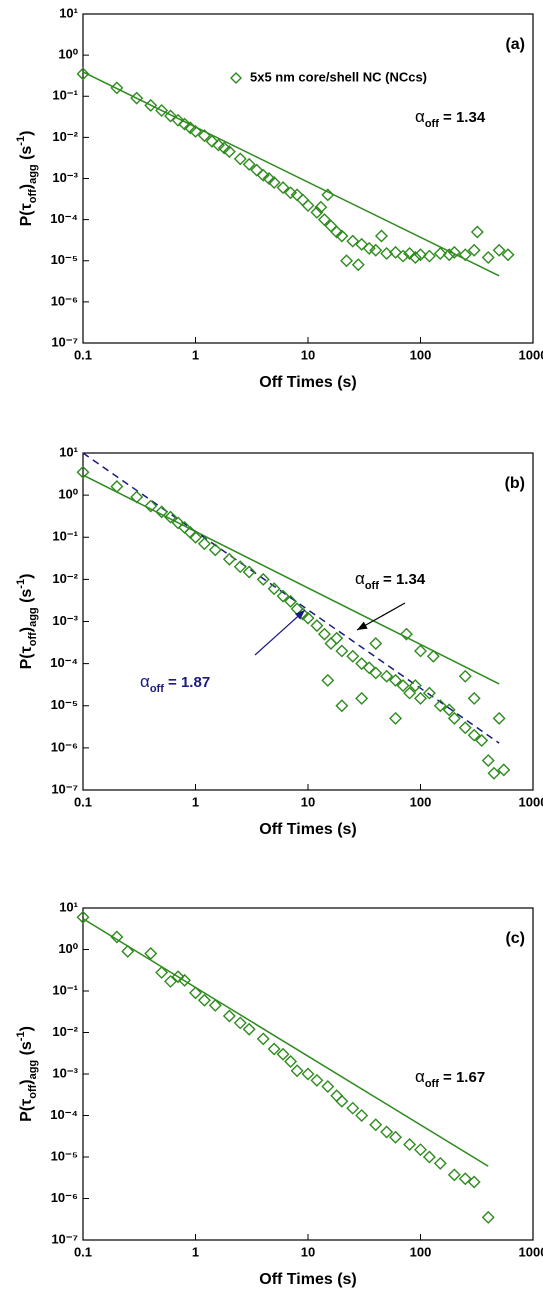 The height and width of the screenshot is (1304, 543). I want to click on legend-marker, so click(236, 78).